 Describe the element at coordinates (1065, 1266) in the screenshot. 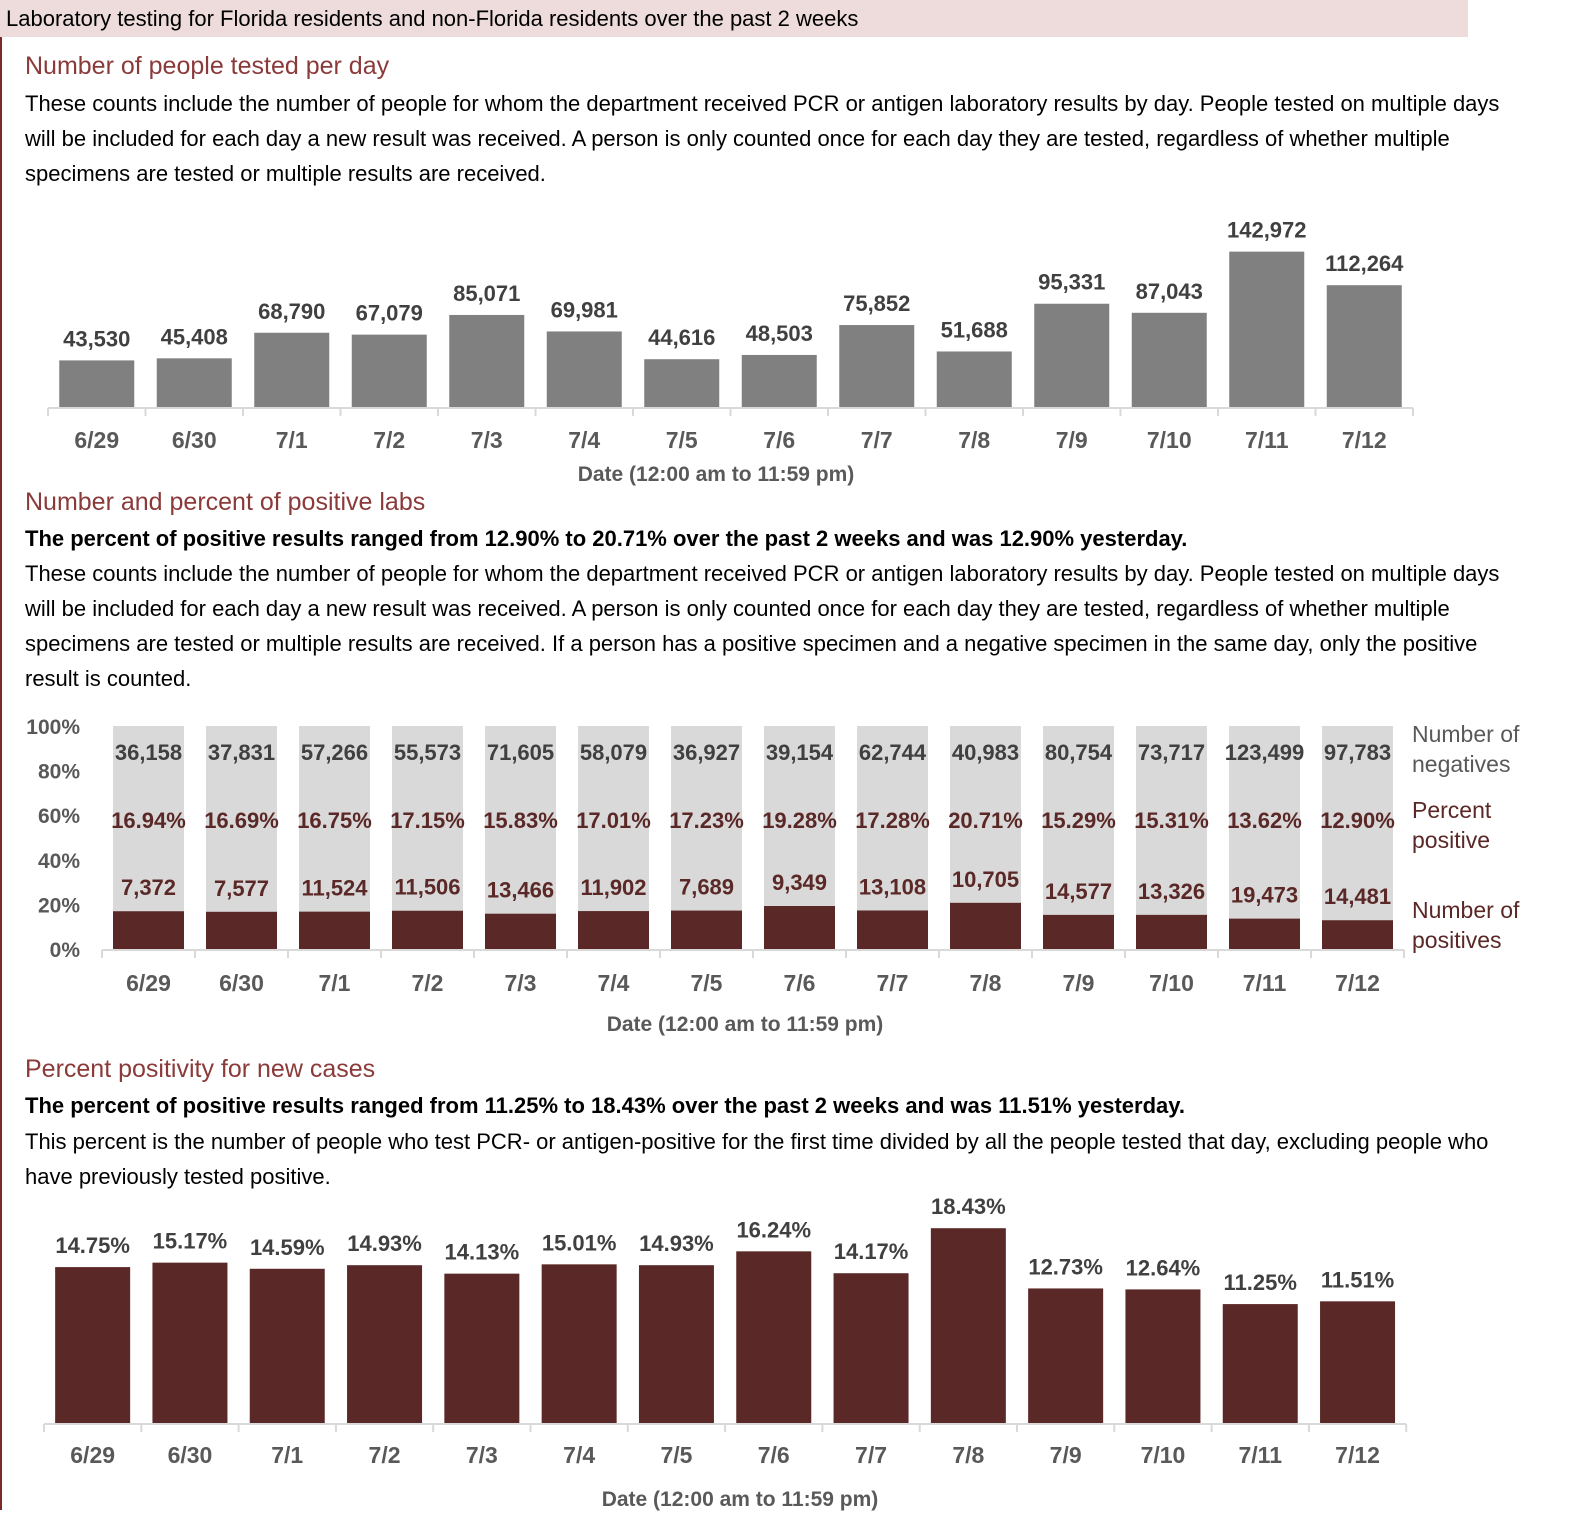

I see `newcase-value-label: 12.73%` at that location.